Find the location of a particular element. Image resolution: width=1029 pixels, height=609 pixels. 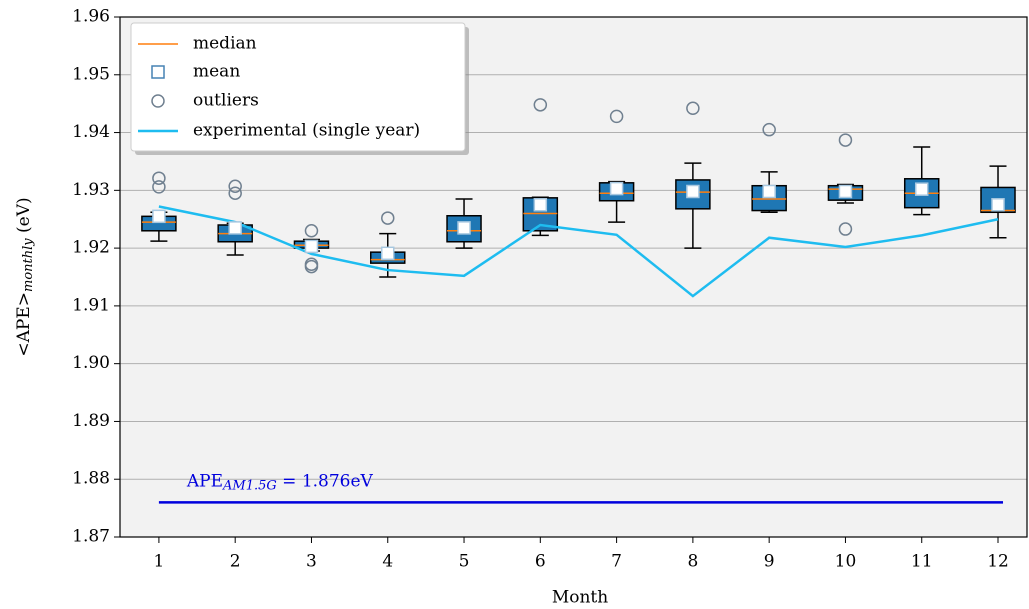

legend-label: median is located at coordinates (225, 44).